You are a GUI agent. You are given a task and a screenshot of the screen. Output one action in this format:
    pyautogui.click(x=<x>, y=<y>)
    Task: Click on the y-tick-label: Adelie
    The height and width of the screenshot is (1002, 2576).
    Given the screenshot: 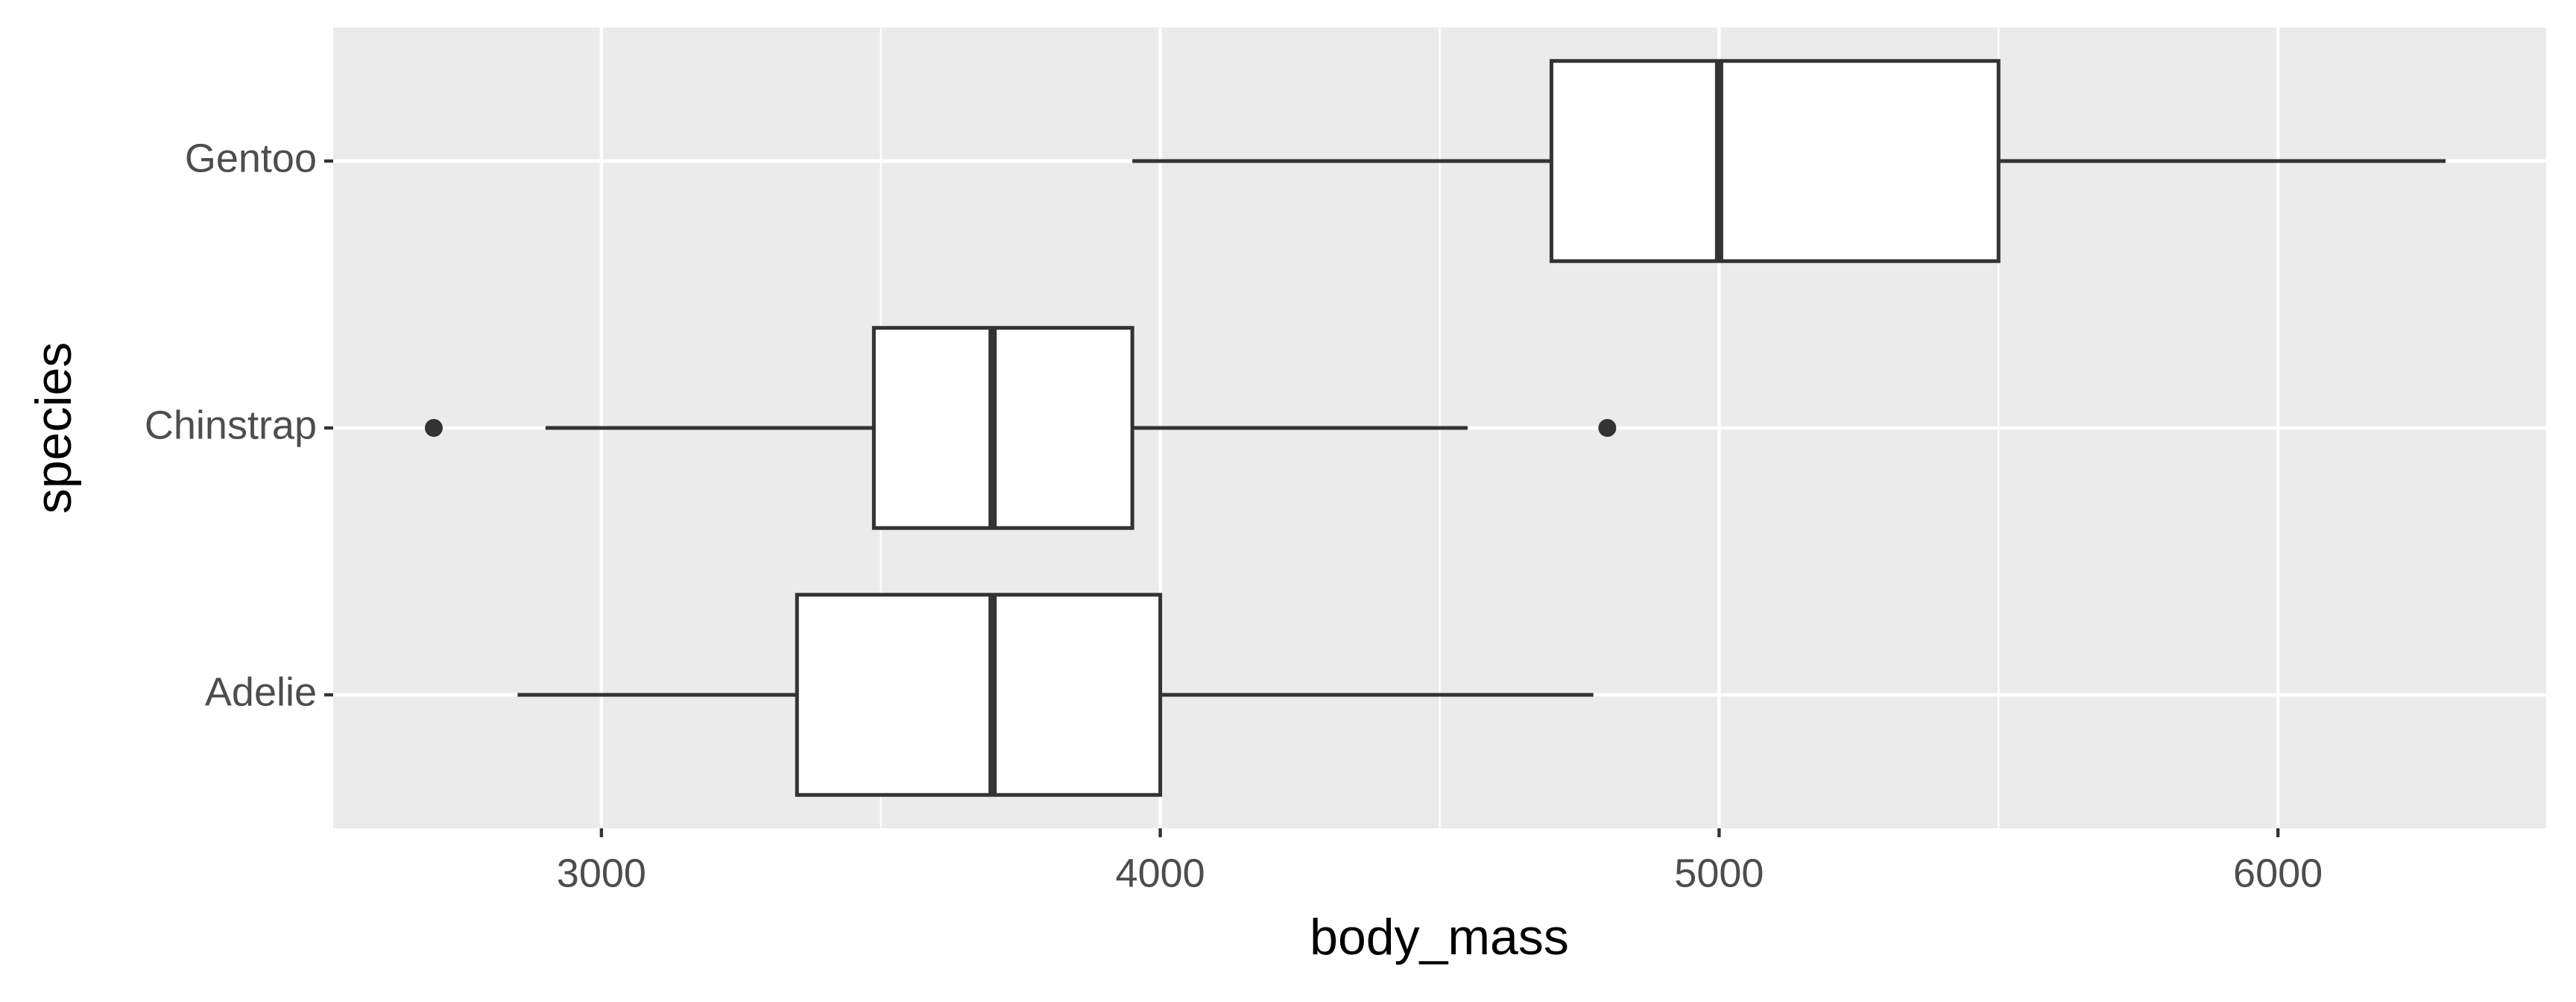 What is the action you would take?
    pyautogui.click(x=261, y=691)
    